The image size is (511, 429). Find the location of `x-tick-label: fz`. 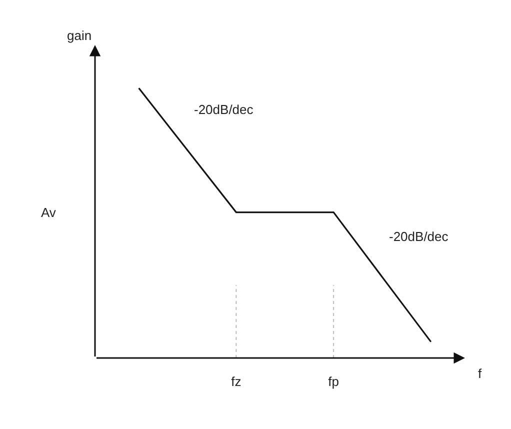

x-tick-label: fz is located at coordinates (236, 381).